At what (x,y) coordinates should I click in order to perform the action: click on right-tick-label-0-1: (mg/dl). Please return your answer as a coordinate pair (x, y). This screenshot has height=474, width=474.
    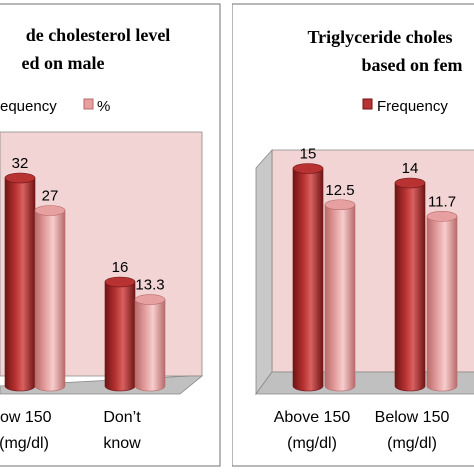
    Looking at the image, I should click on (312, 443).